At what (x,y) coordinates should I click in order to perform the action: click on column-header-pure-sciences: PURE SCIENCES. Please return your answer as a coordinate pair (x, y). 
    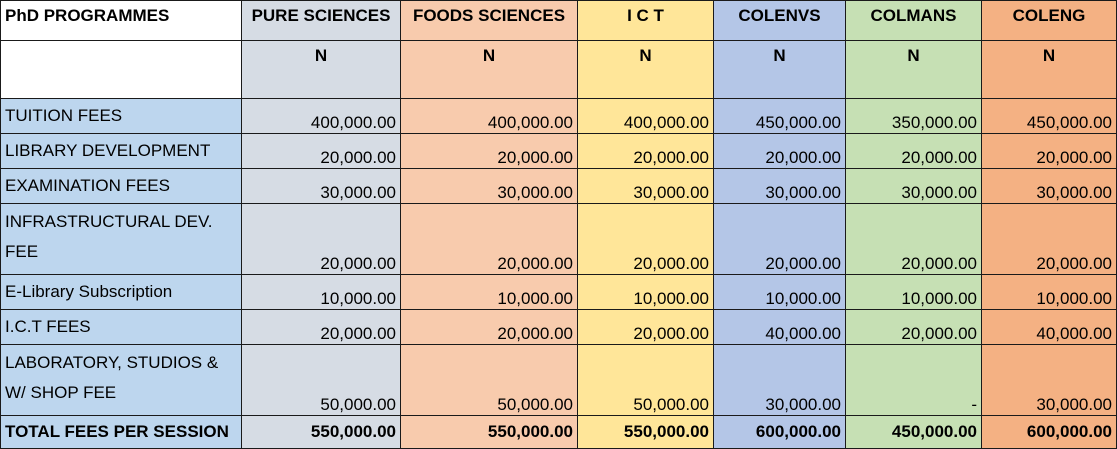
    Looking at the image, I should click on (321, 20).